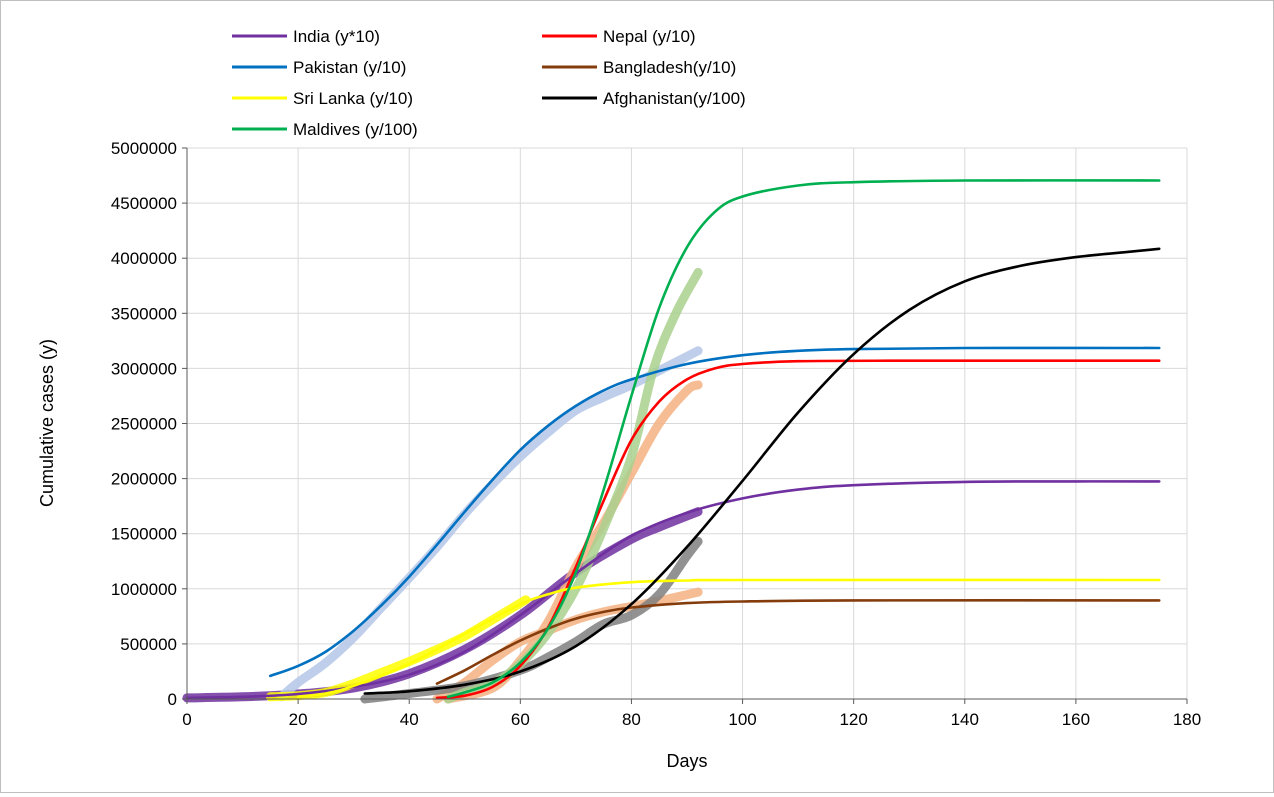 The image size is (1274, 797). I want to click on x-tick-label: 40, so click(409, 719).